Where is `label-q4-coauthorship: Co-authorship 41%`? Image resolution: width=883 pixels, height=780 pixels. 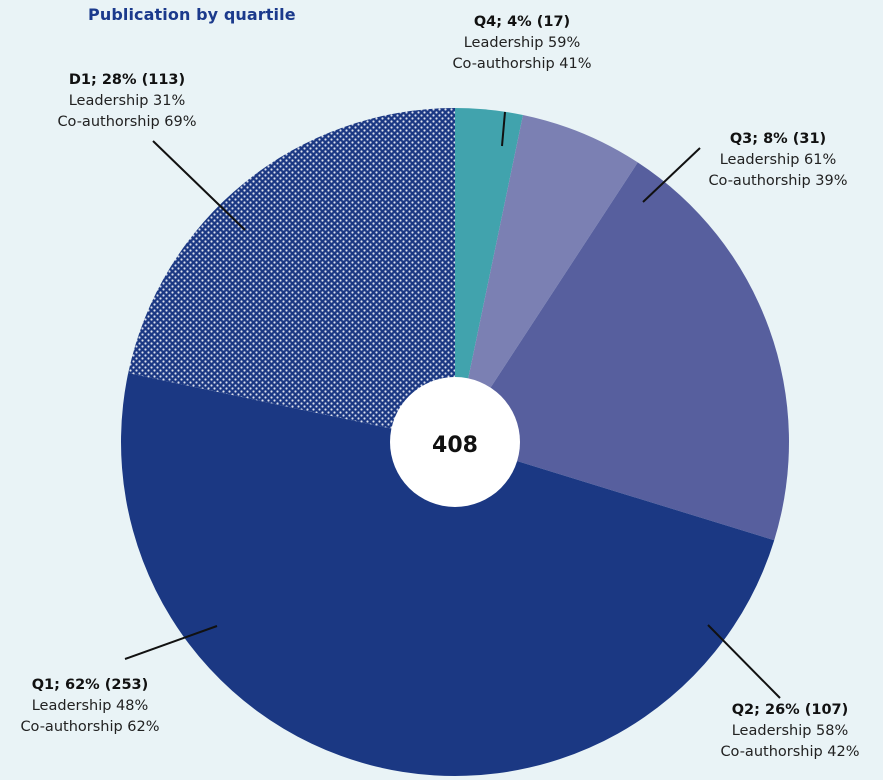
label-q4-coauthorship: Co-authorship 41% is located at coordinates (522, 64).